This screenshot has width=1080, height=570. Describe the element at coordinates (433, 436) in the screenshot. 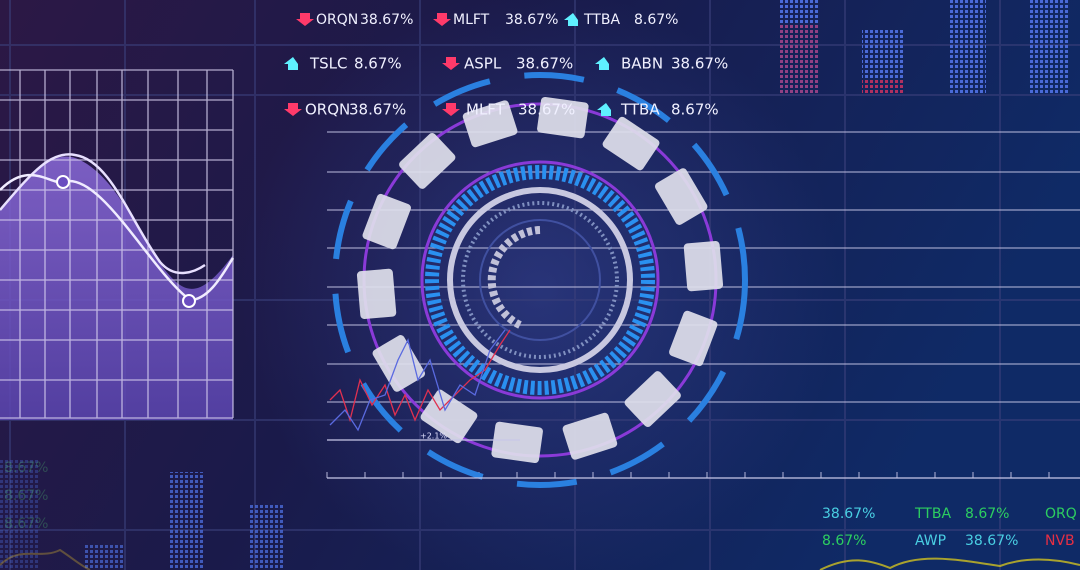

I see `mini-chart-label: +2.1%` at that location.